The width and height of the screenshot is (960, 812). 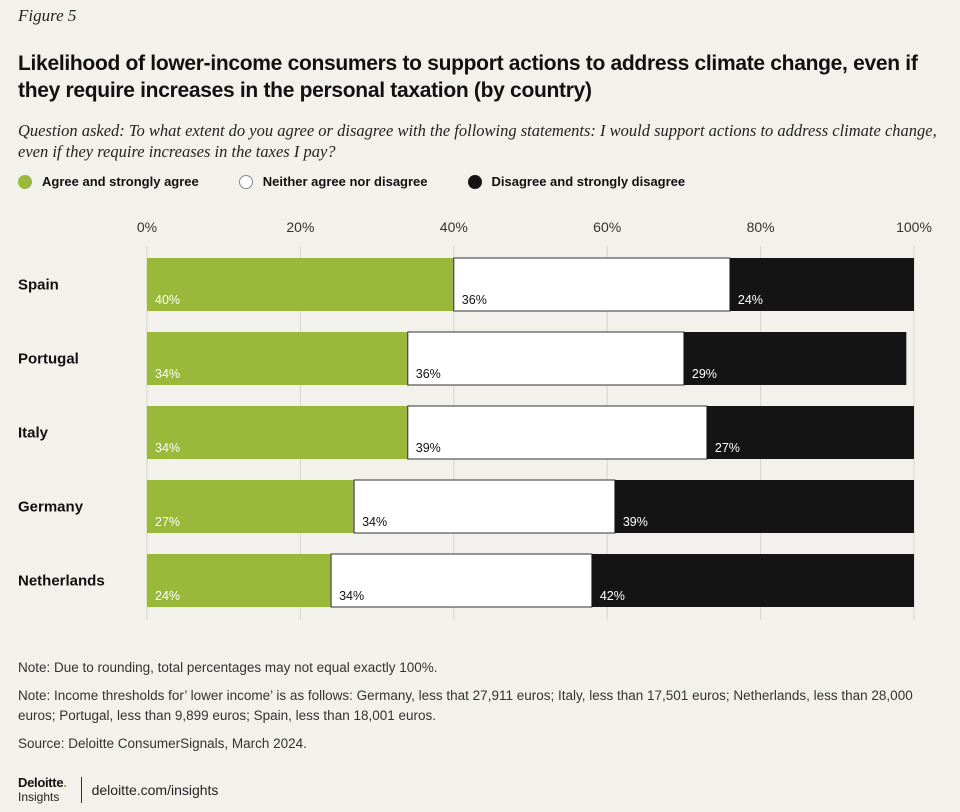 What do you see at coordinates (474, 181) in the screenshot?
I see `legend-swatch-disagree` at bounding box center [474, 181].